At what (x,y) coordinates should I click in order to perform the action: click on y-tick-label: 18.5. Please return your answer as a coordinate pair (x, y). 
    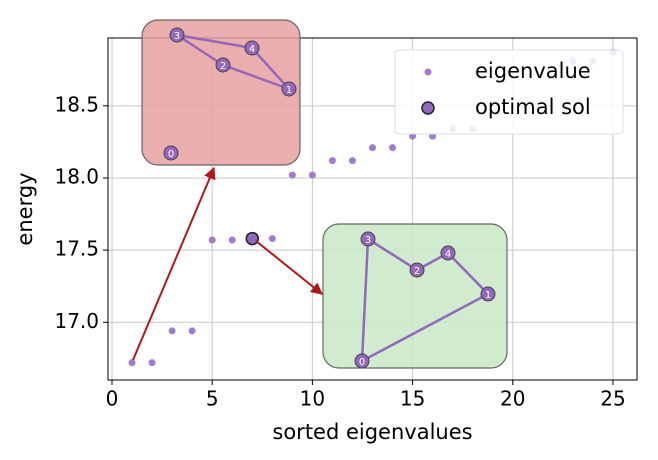
    Looking at the image, I should click on (76, 104).